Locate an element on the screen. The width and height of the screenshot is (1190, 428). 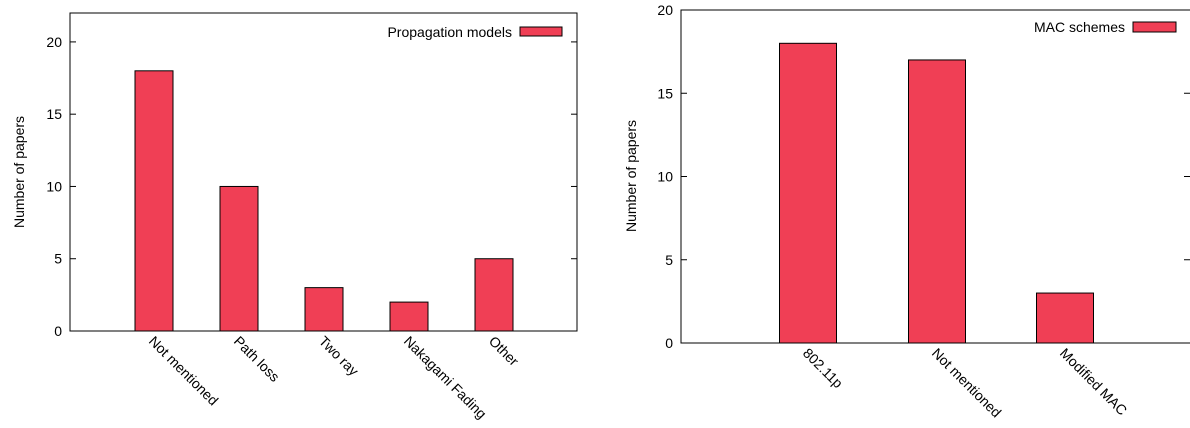
x-category-label: 802.11p is located at coordinates (823, 368).